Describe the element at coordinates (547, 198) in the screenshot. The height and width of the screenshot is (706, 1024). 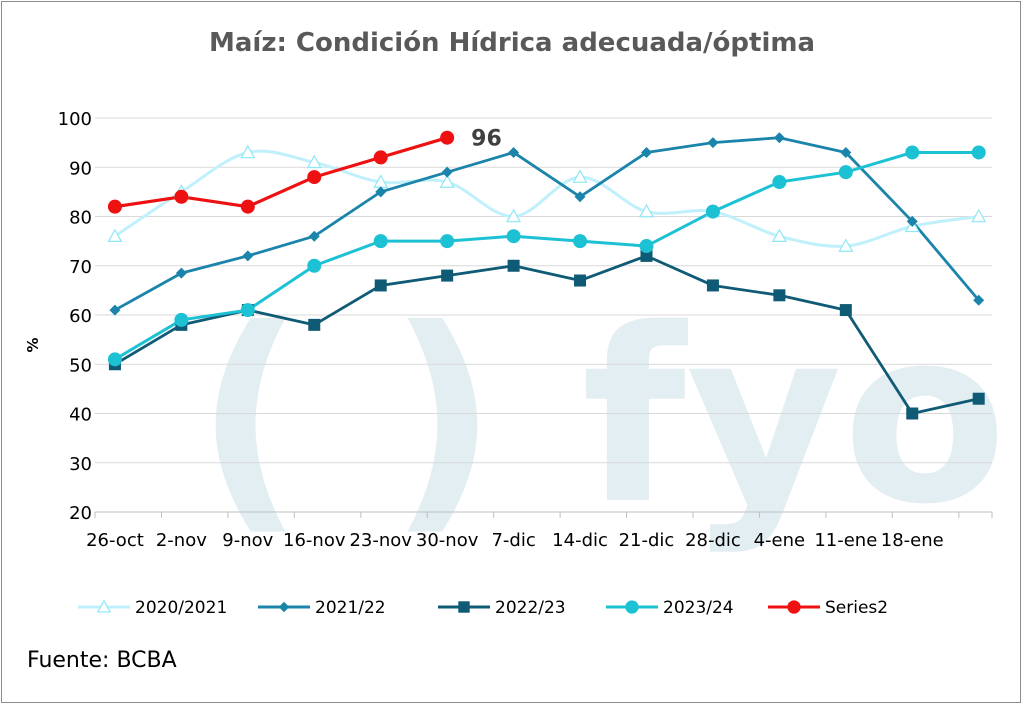
I see `series-line-2020-2021` at that location.